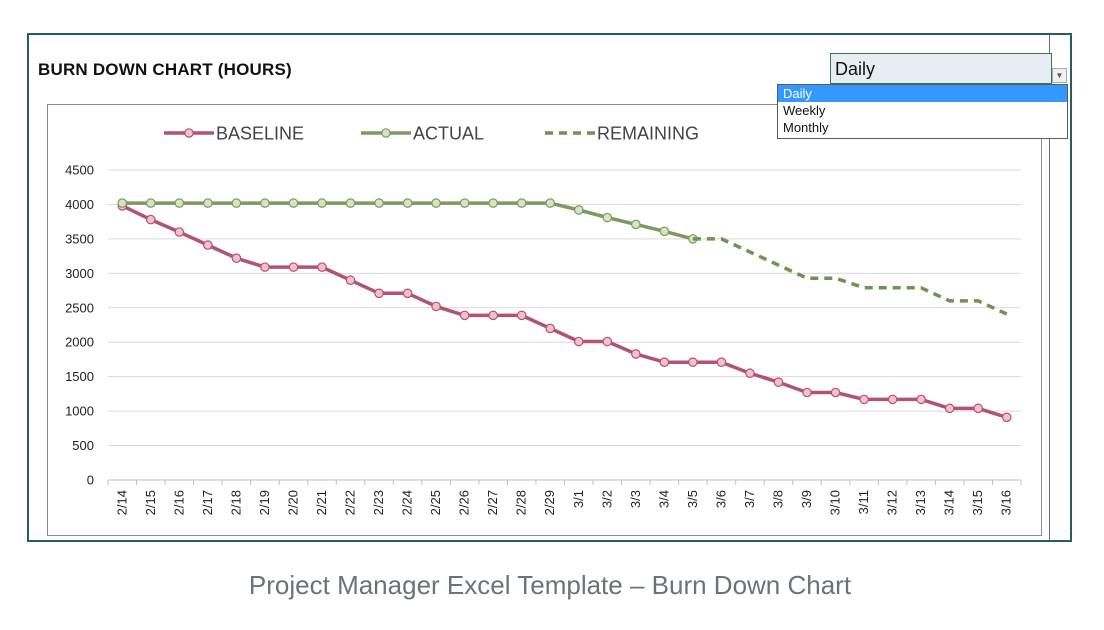  What do you see at coordinates (549, 502) in the screenshot?
I see `x-tick-label: 2/29` at bounding box center [549, 502].